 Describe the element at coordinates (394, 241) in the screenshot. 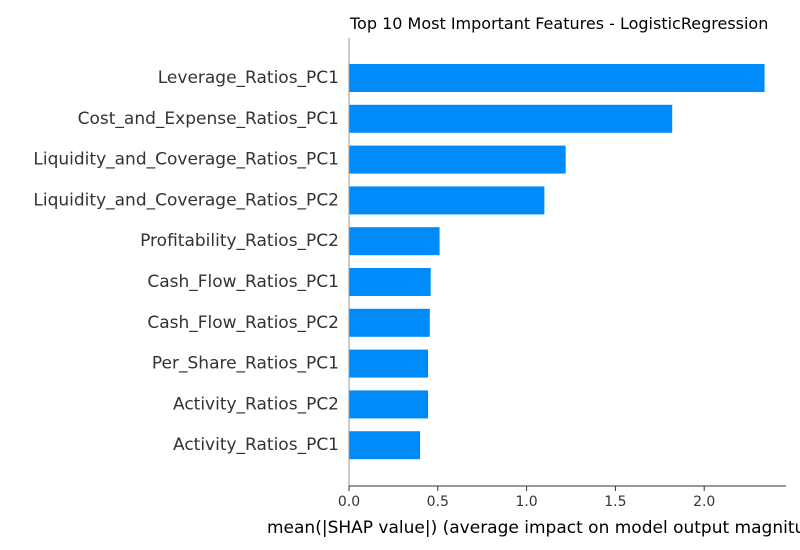

I see `bar-Profitability_Ratios_PC2` at that location.